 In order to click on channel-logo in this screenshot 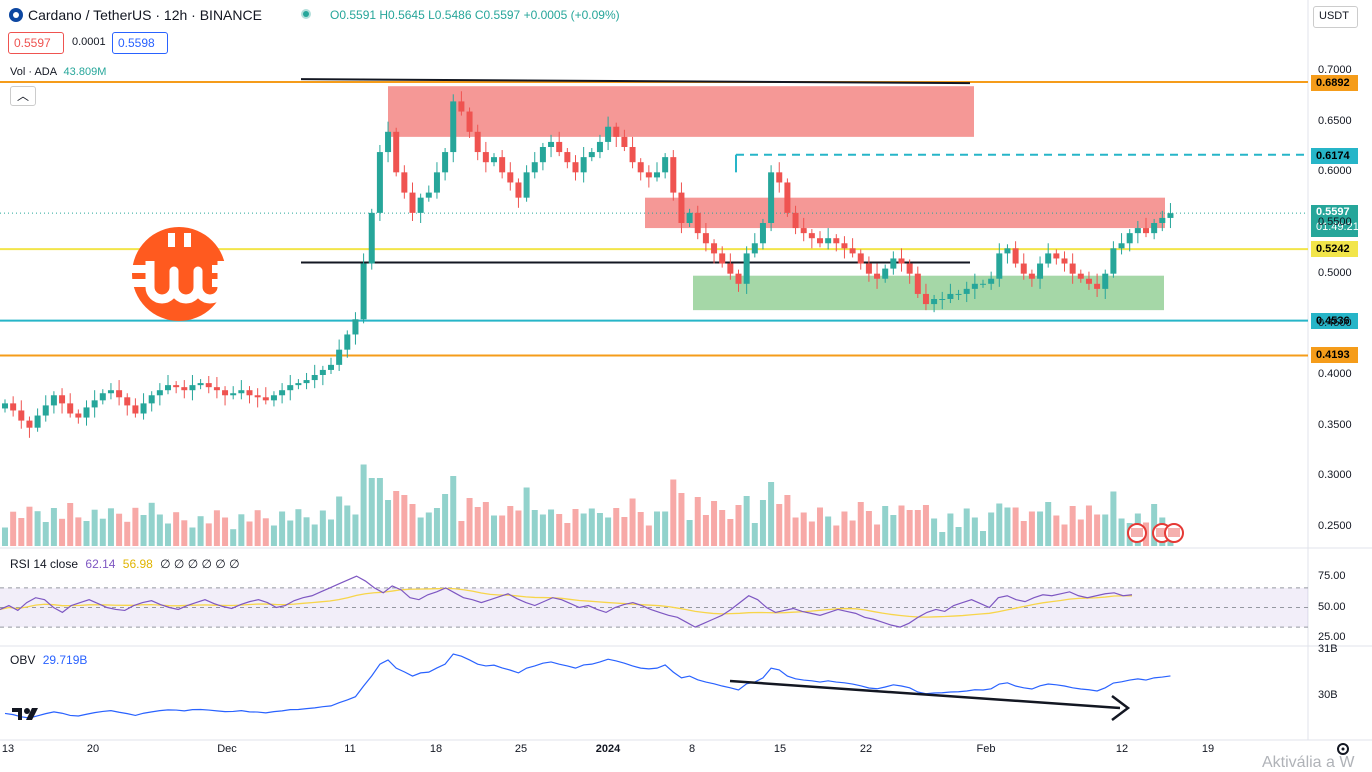, I will do `click(179, 274)`.